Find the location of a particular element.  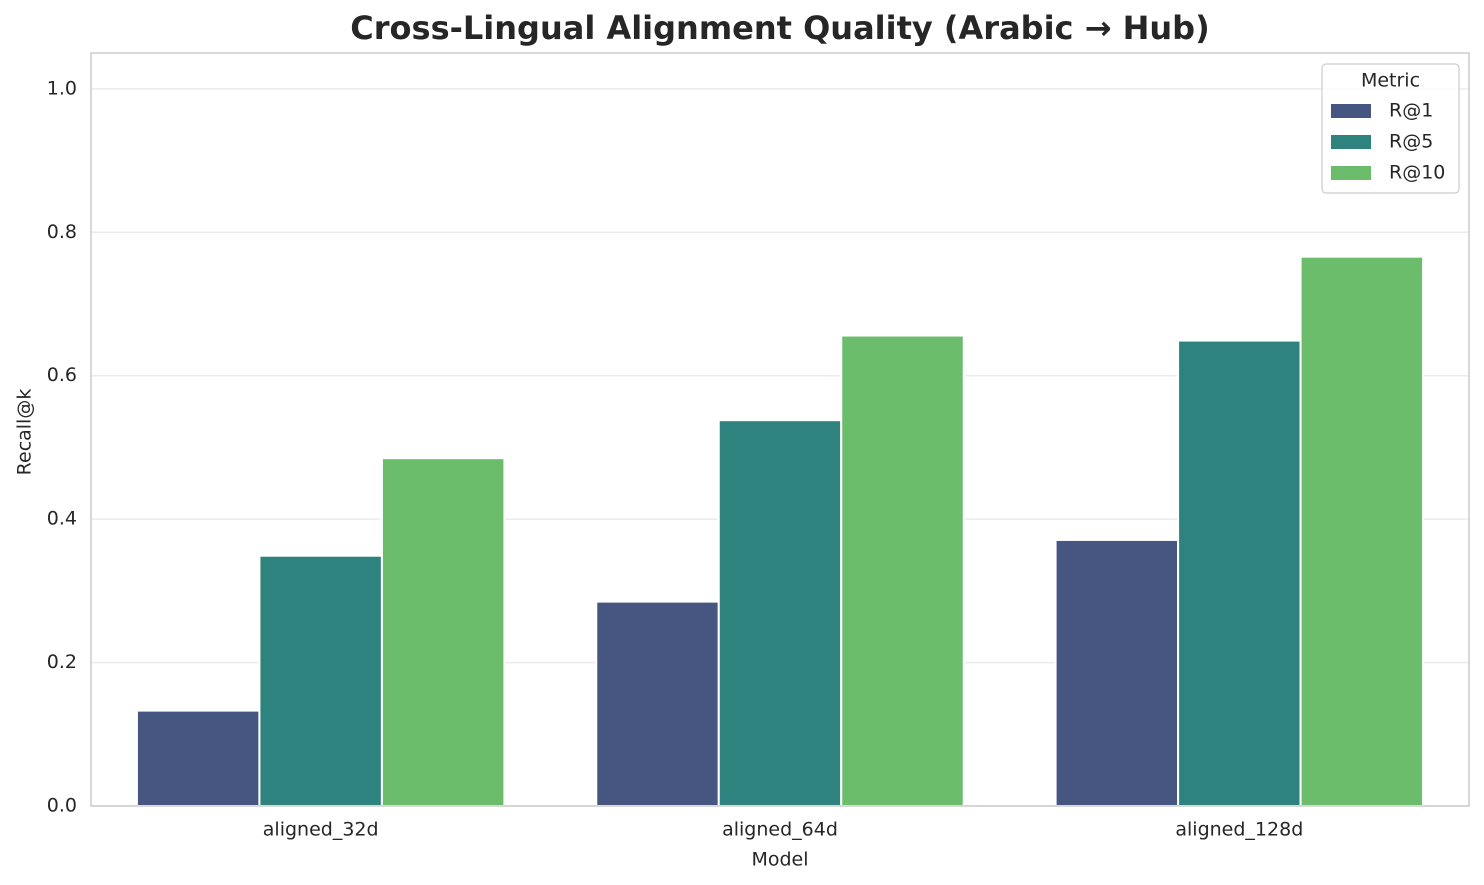

y-tick-label: 0.2 is located at coordinates (62, 662).